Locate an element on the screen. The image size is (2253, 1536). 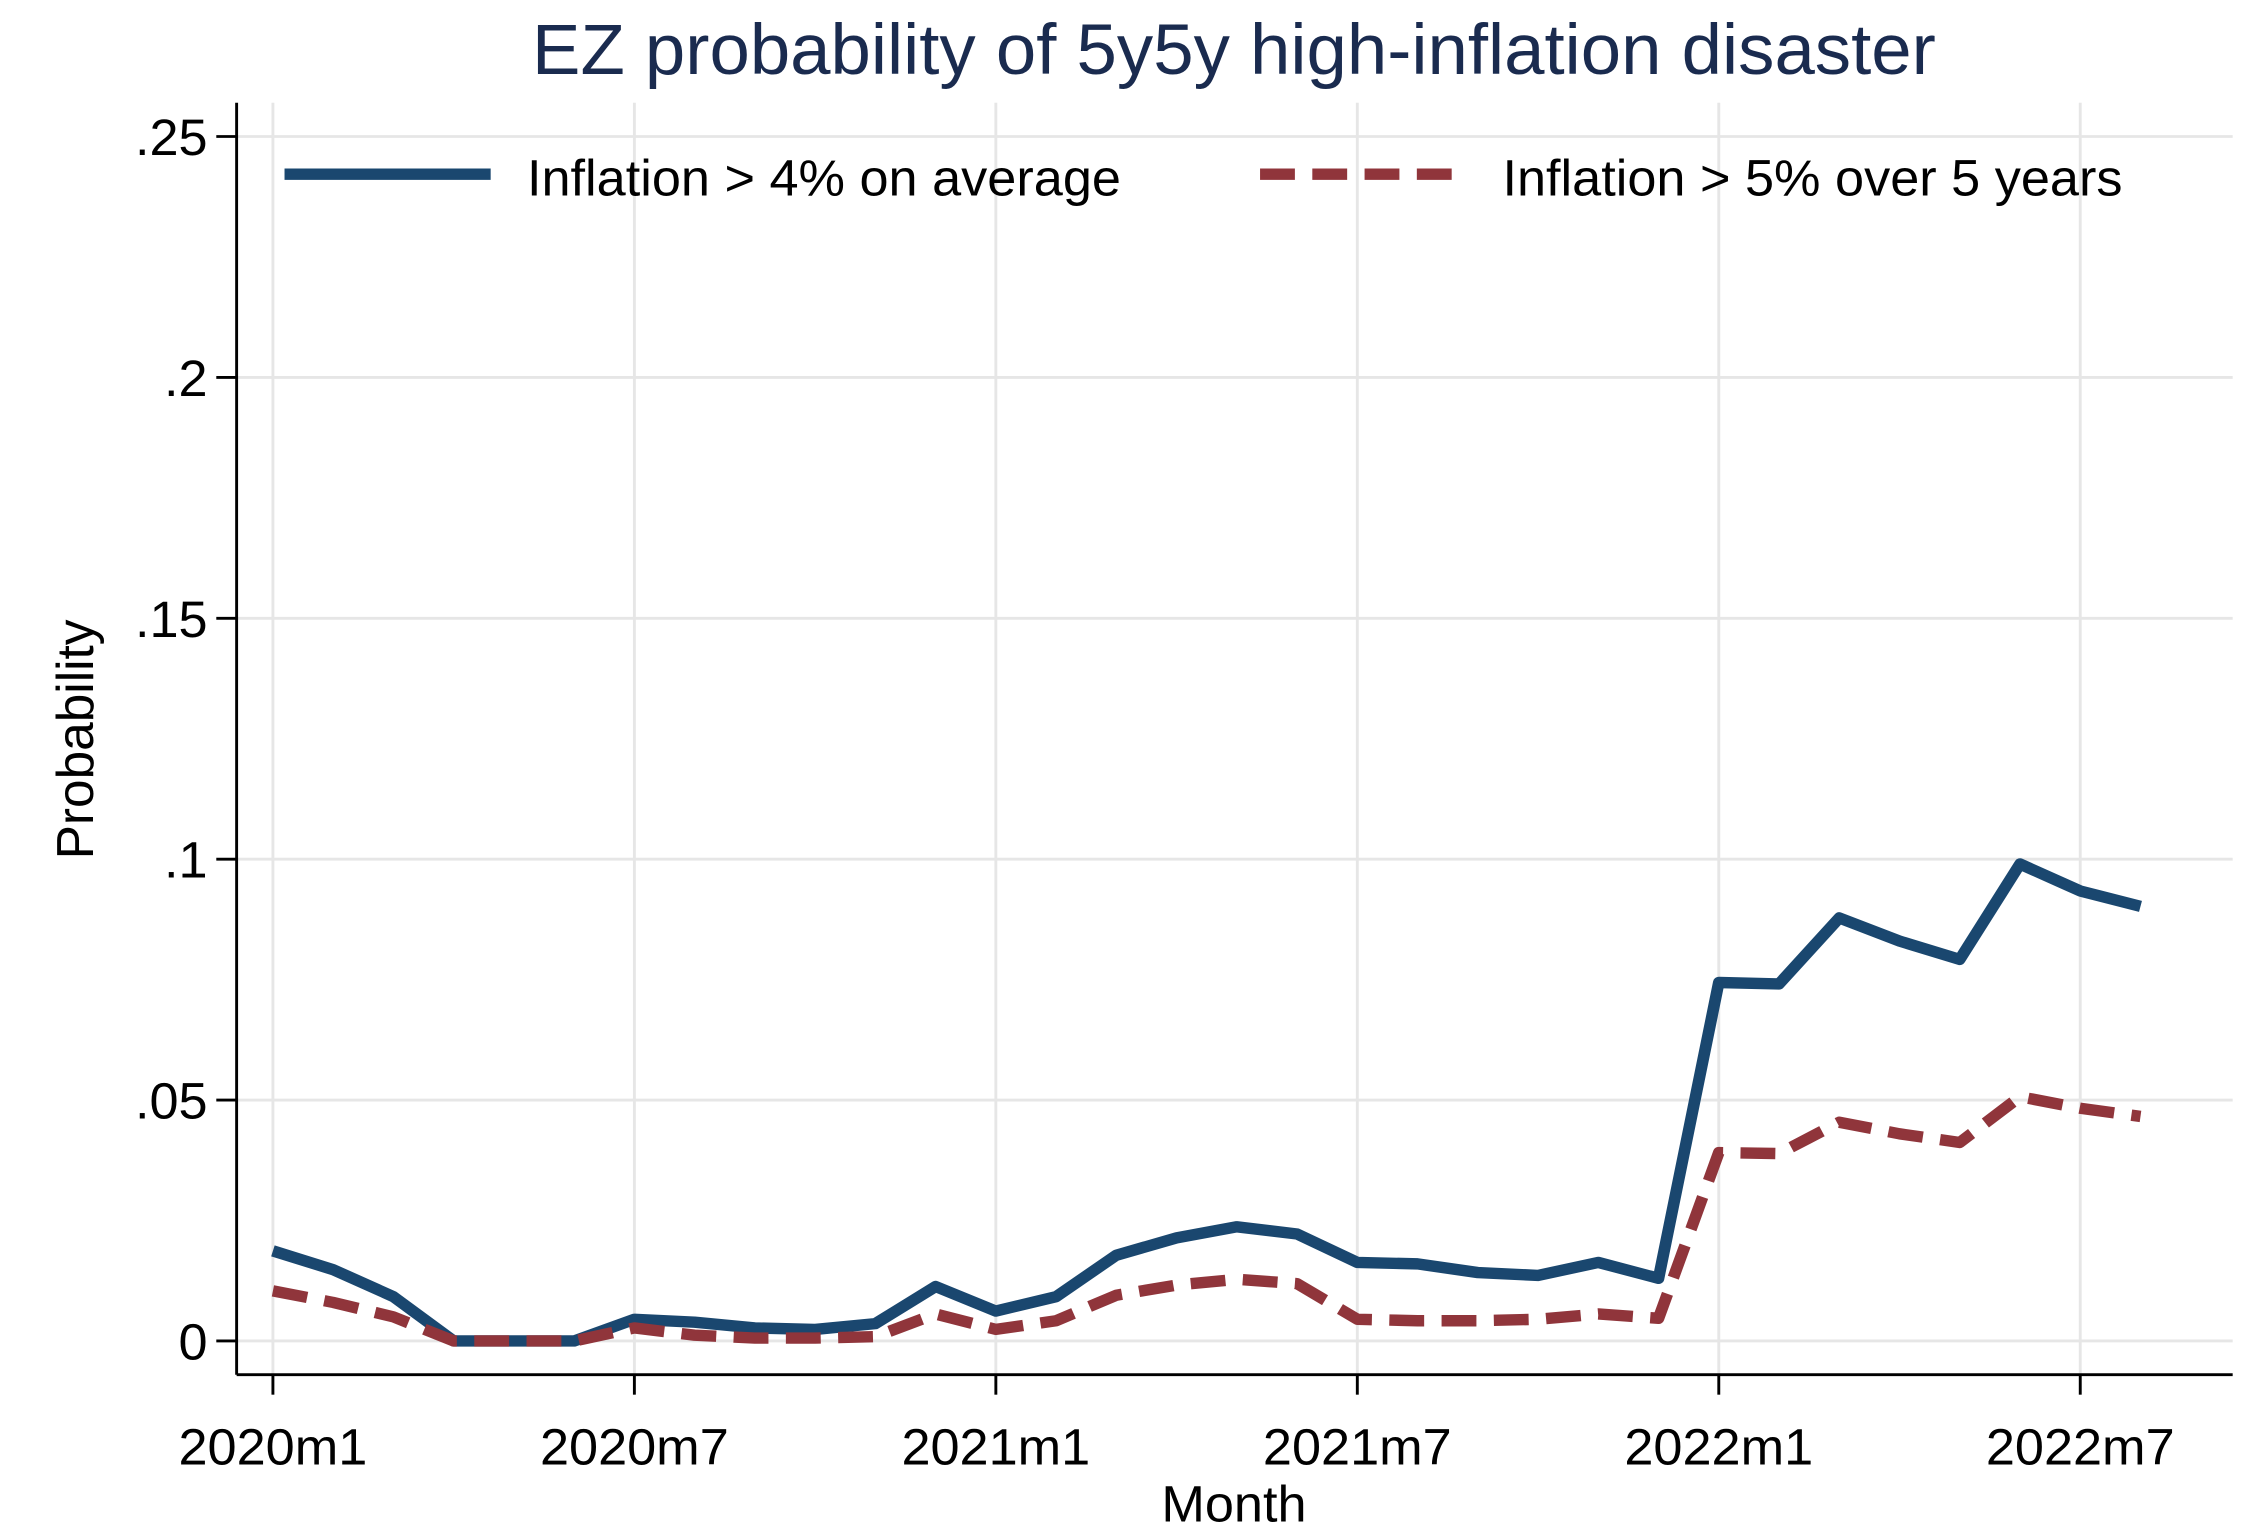
x-tick-label: 2021m7 is located at coordinates (1357, 1447).